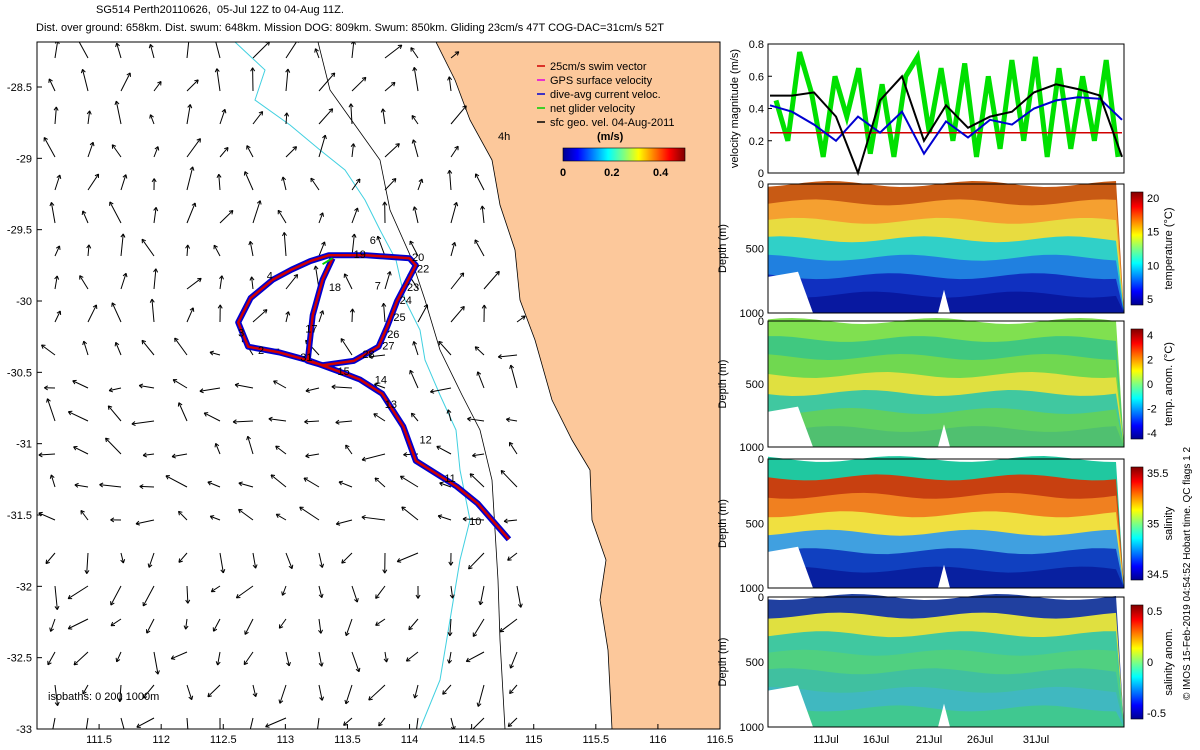 This screenshot has height=750, width=1200. I want to click on section-frame, so click(946, 662).